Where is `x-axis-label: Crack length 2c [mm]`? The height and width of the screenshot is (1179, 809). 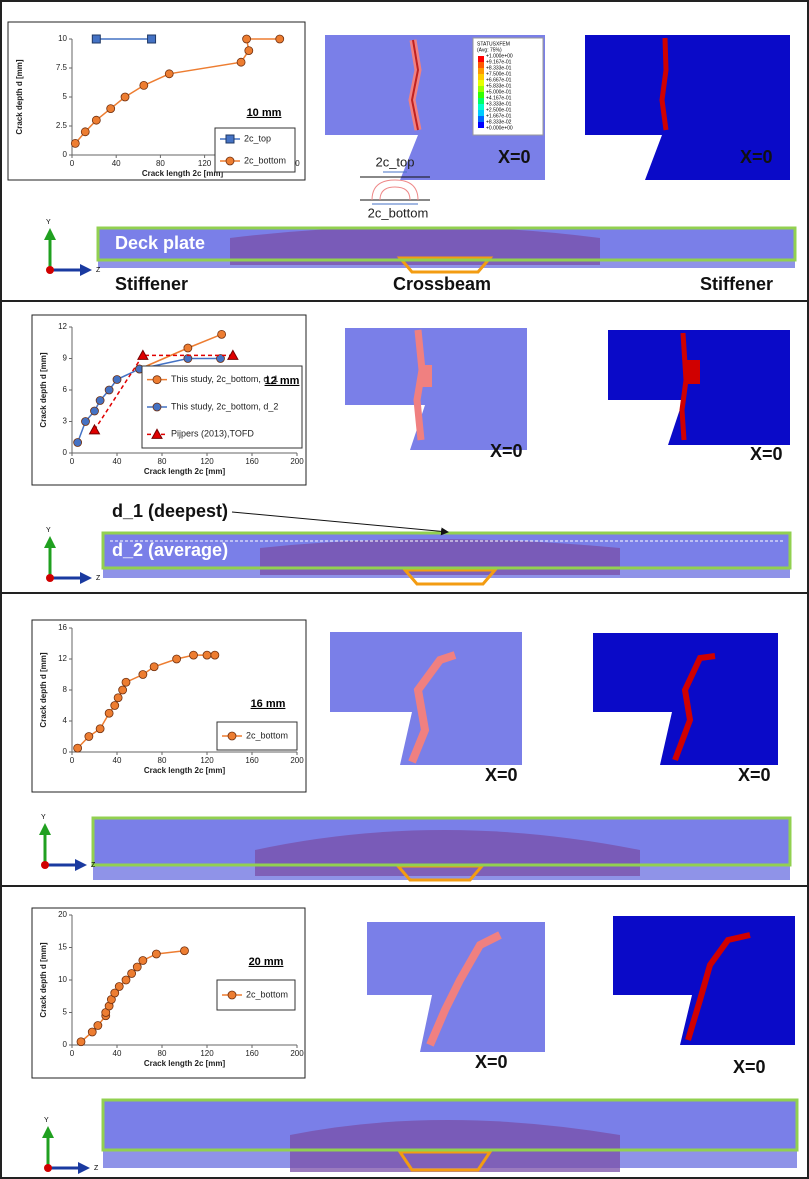
x-axis-label: Crack length 2c [mm] is located at coordinates (185, 471).